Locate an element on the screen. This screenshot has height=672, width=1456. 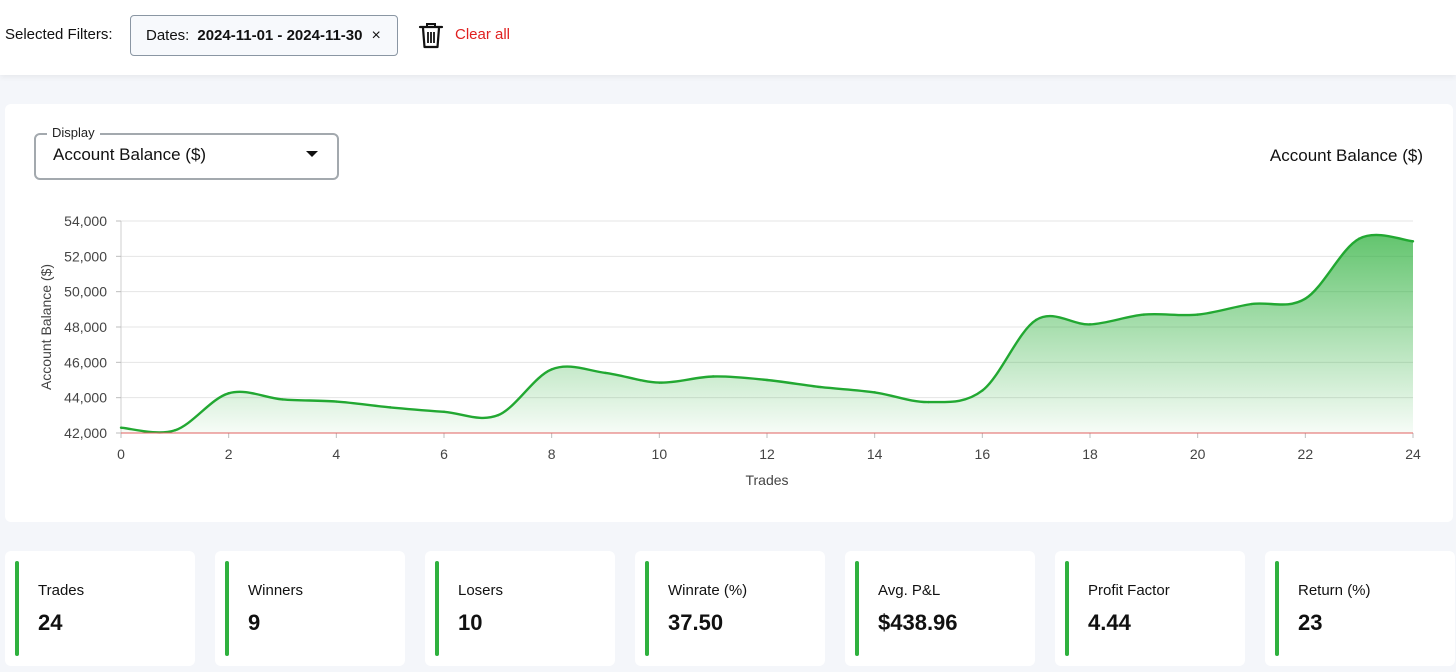
trash-icon is located at coordinates (431, 35).